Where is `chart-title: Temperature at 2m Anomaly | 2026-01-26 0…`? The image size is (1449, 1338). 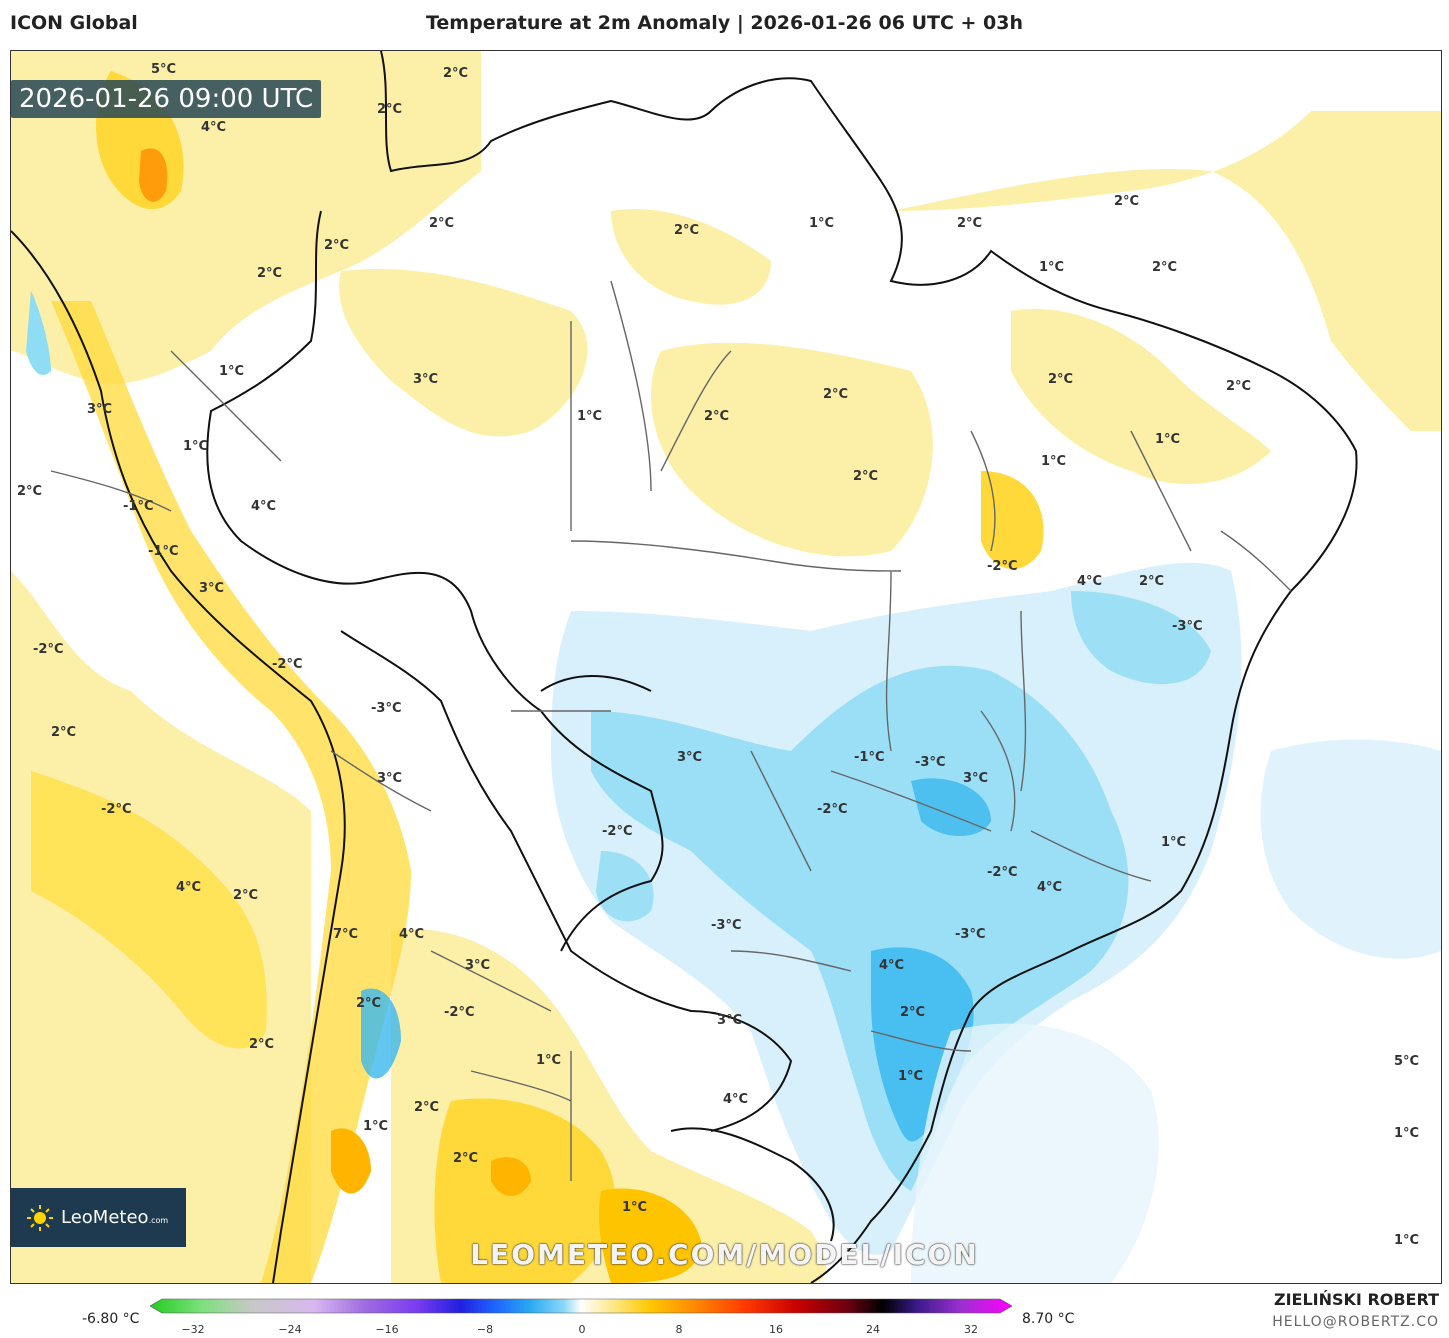
chart-title: Temperature at 2m Anomaly | 2026-01-26 0… is located at coordinates (724, 23).